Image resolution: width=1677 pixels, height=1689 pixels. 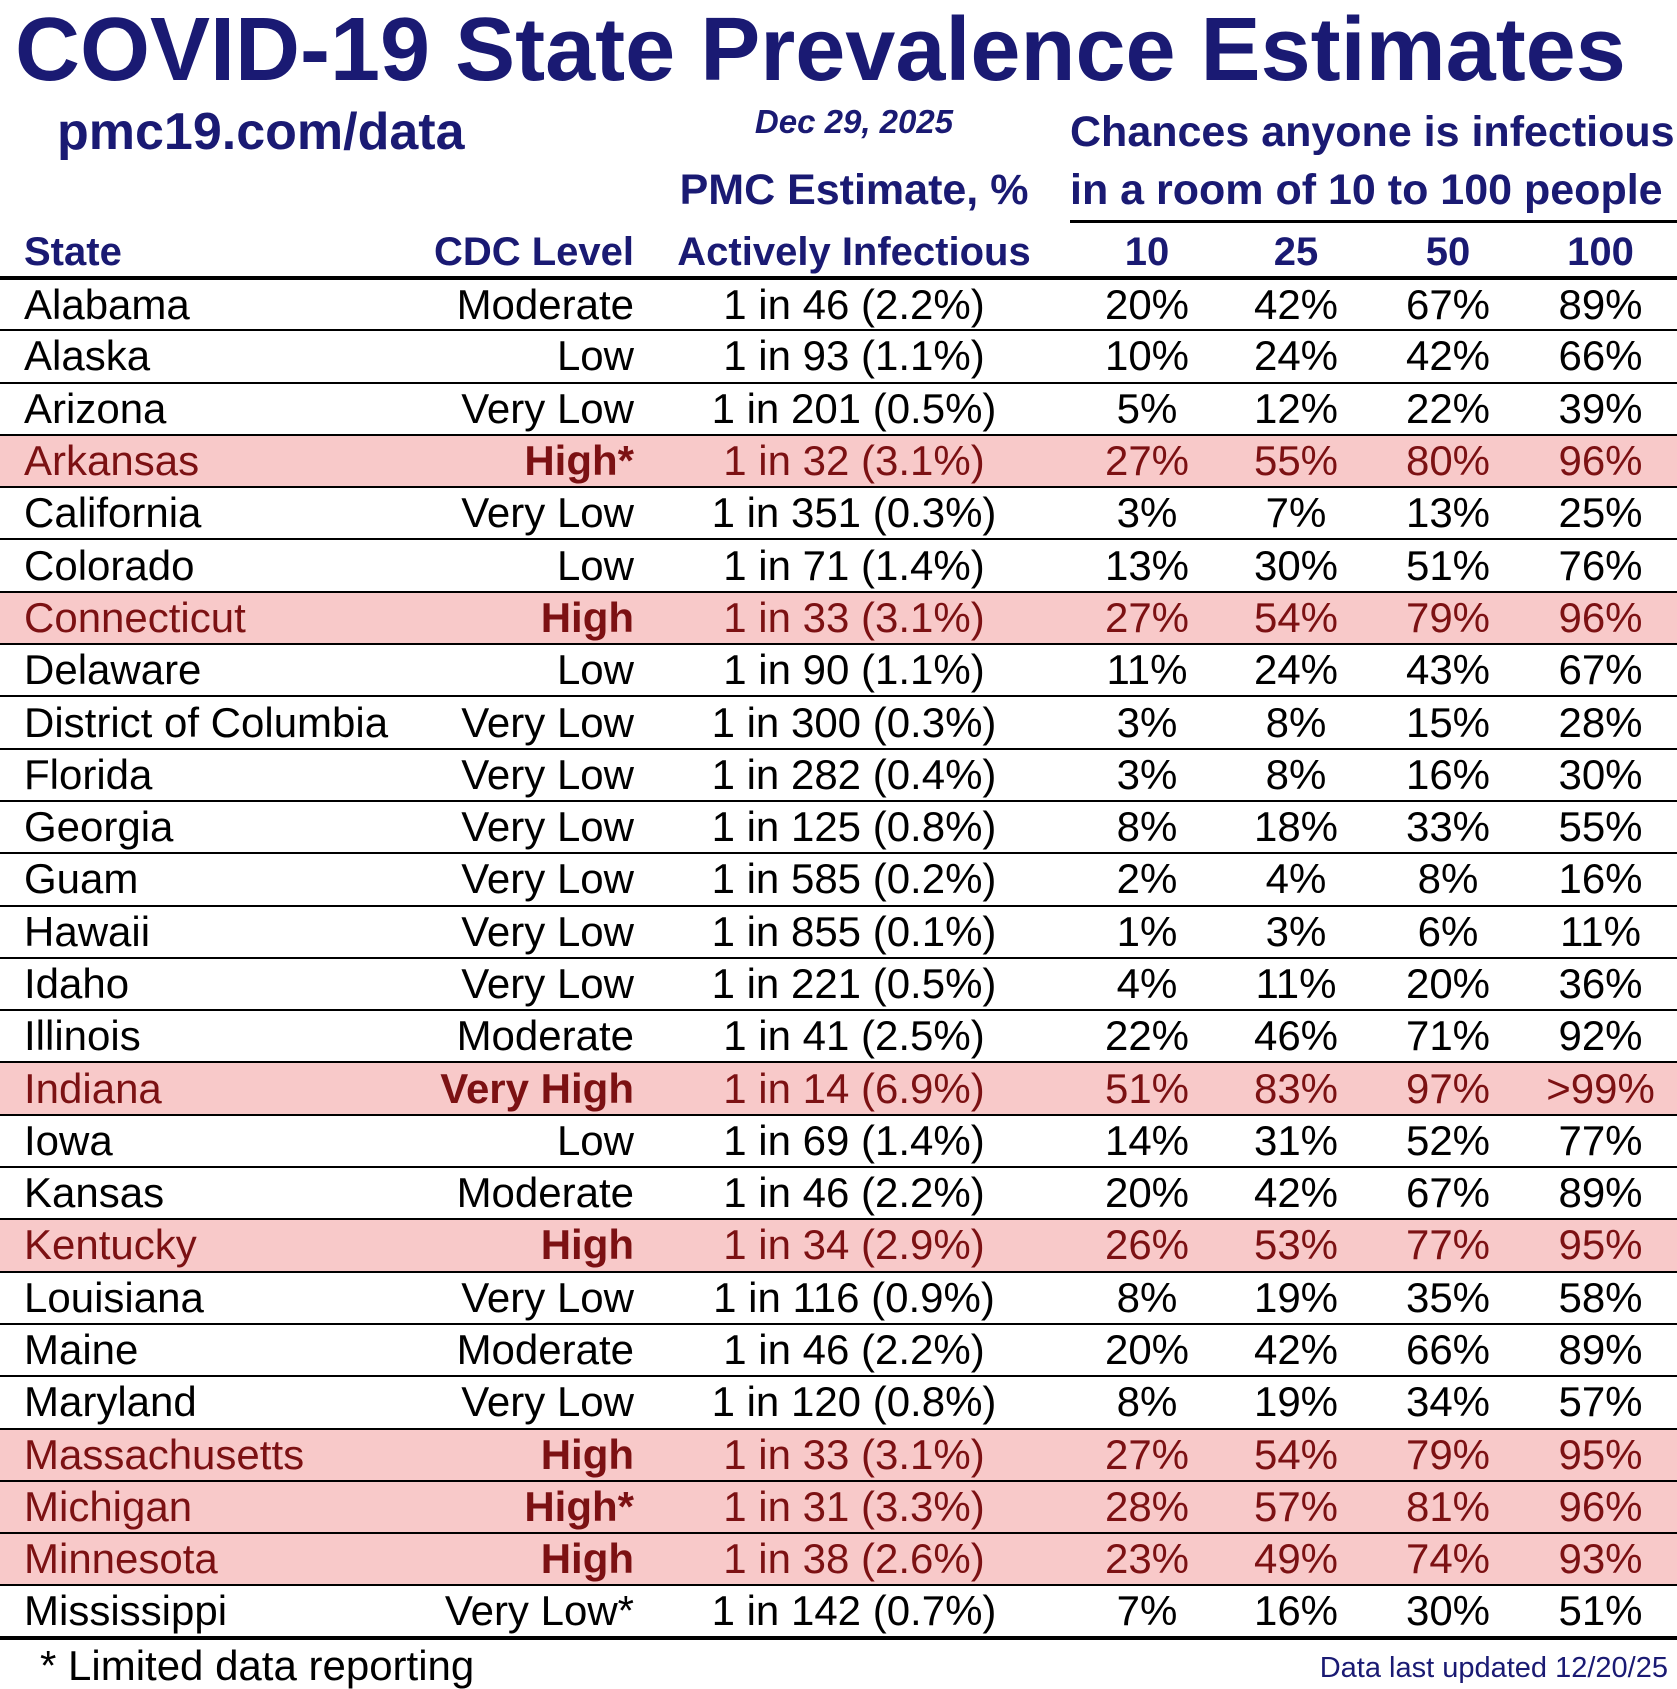 I want to click on cell-room10: 11%, so click(x=1147, y=670).